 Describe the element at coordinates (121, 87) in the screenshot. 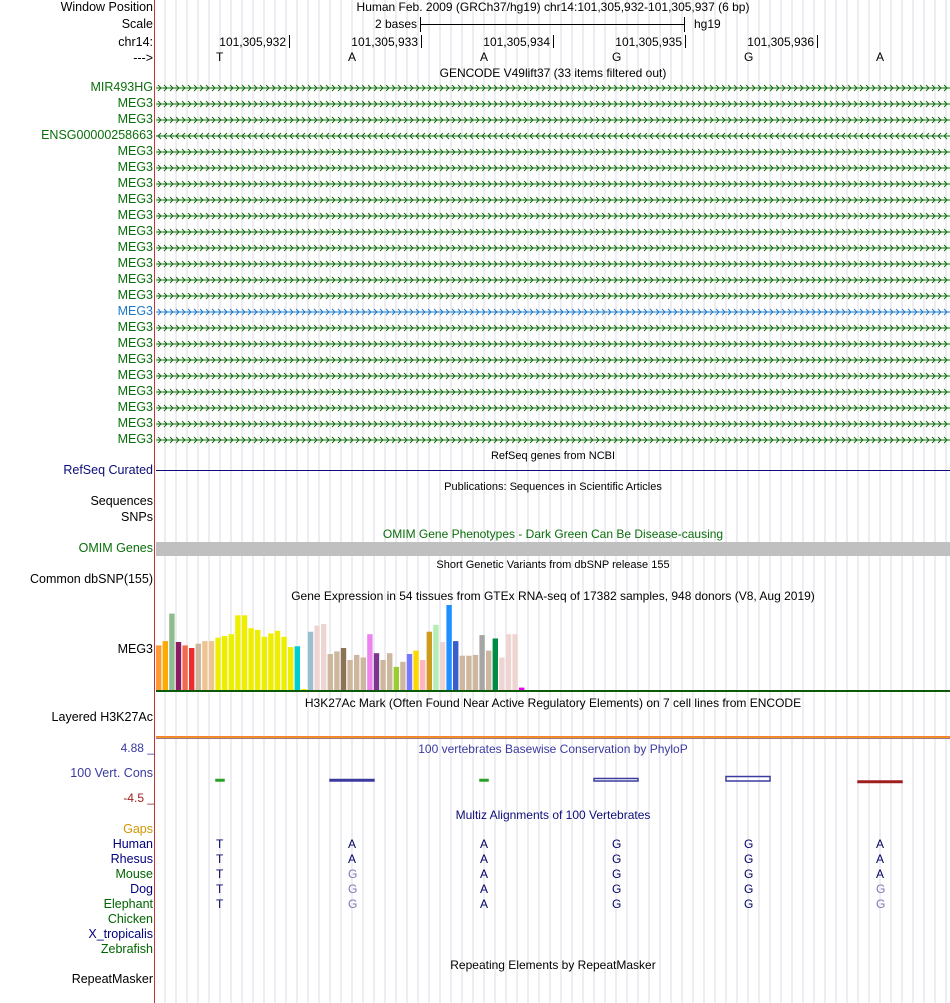

I see `gencode-gene-label: MIR493HG` at that location.